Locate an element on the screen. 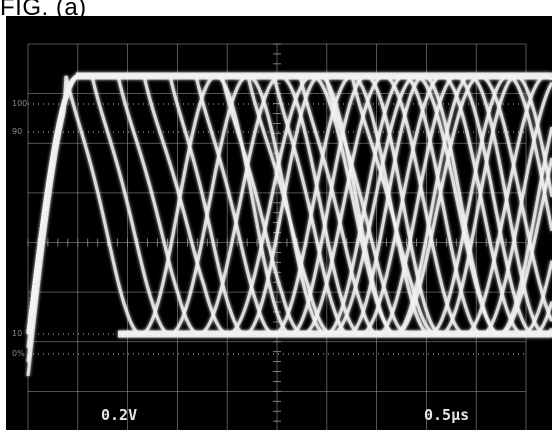 This screenshot has width=555, height=433. figure-label: FIG. (a) is located at coordinates (43, 10).